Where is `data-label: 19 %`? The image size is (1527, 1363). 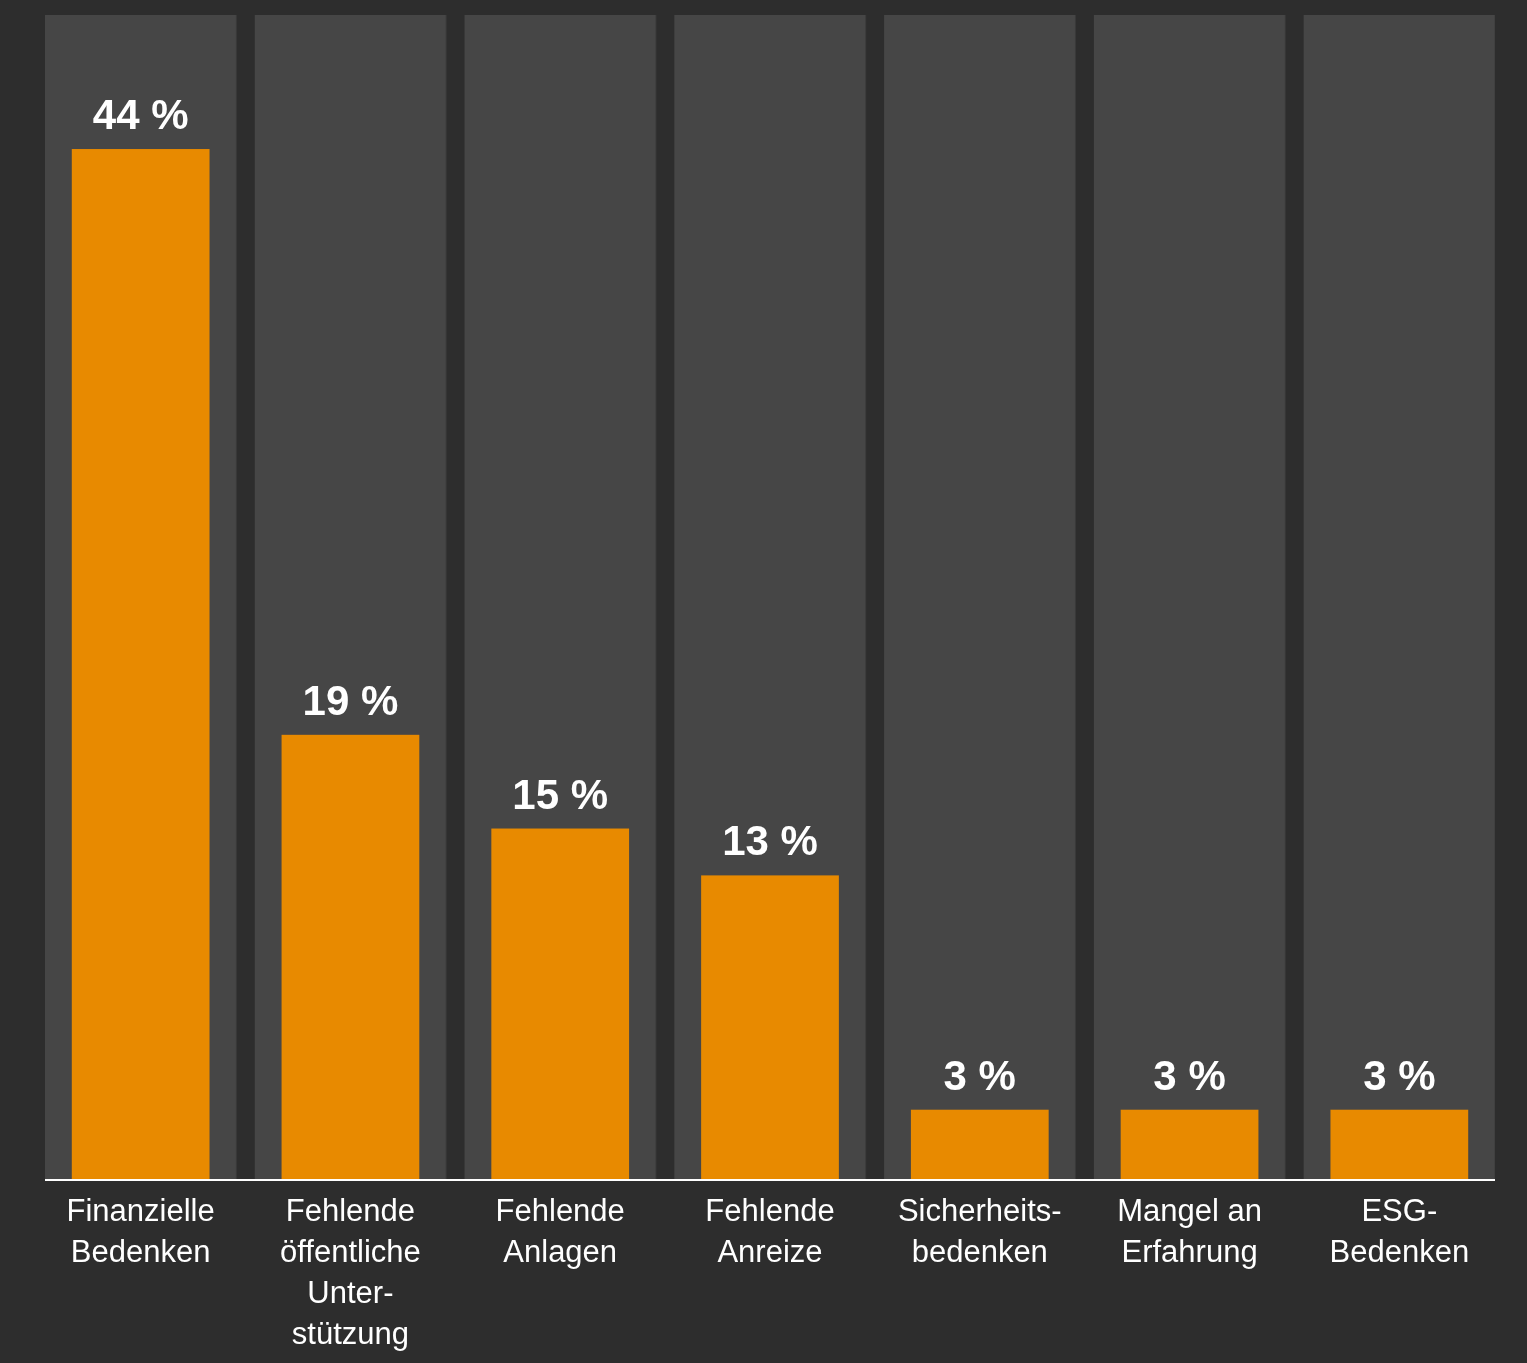 data-label: 19 % is located at coordinates (350, 700).